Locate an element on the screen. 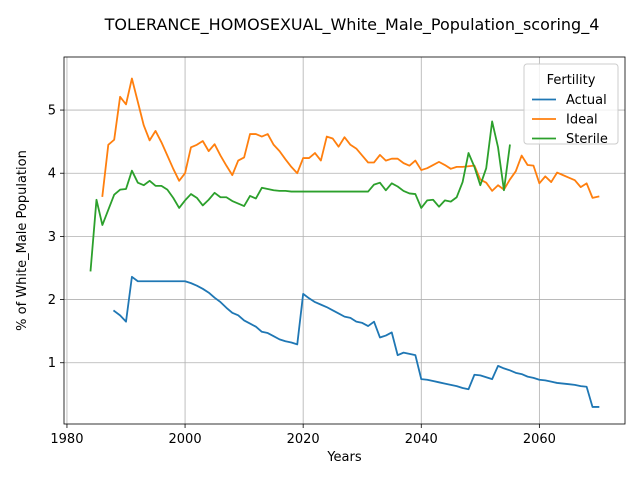 The image size is (640, 484). x-tick: 2060 is located at coordinates (539, 435).